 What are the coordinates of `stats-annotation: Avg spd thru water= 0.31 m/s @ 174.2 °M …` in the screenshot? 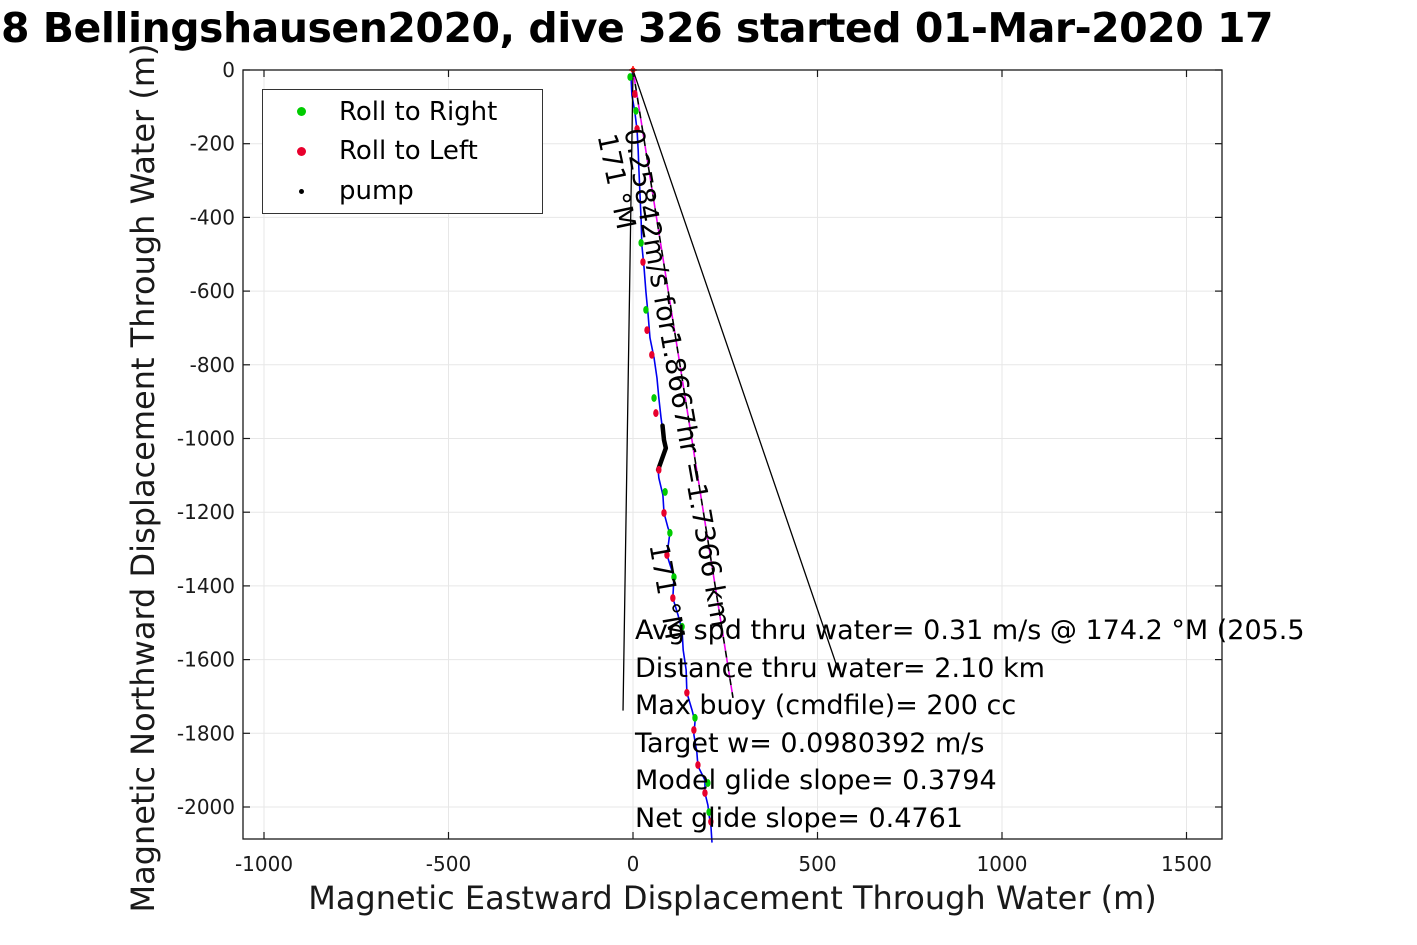 It's located at (970, 724).